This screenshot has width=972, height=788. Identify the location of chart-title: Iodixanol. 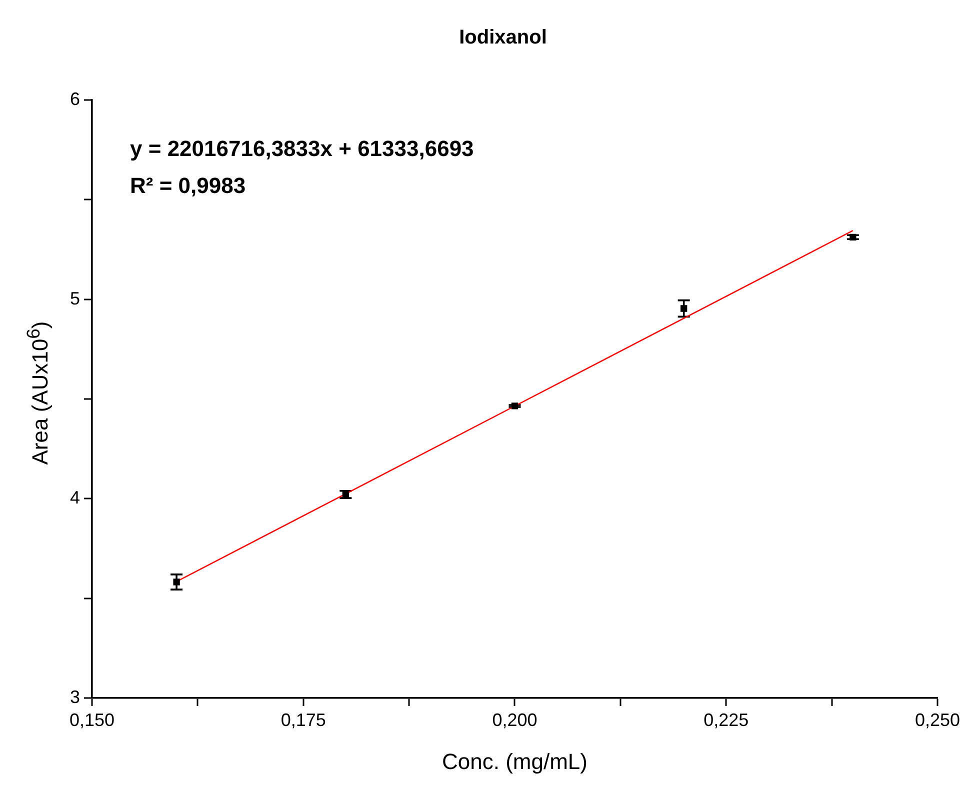
(503, 37).